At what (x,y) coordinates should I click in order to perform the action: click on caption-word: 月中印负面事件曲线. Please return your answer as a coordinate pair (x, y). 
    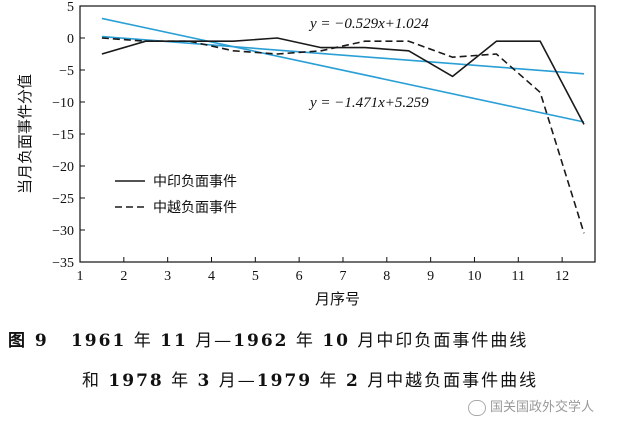
    Looking at the image, I should click on (443, 341).